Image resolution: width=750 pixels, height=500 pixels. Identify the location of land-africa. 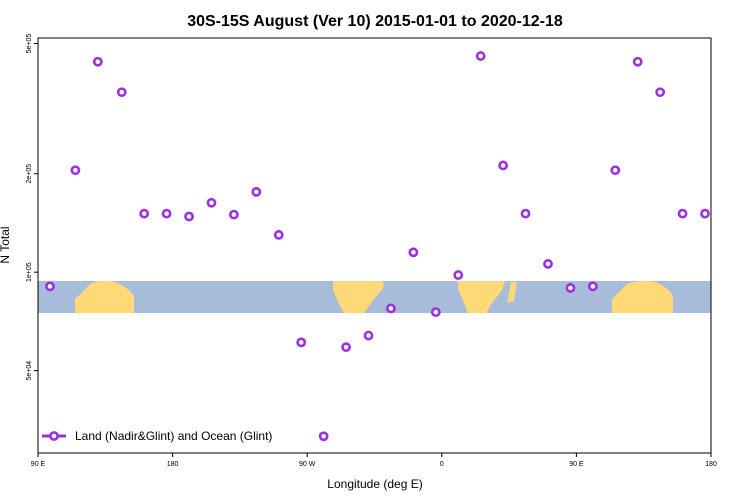
(481, 297).